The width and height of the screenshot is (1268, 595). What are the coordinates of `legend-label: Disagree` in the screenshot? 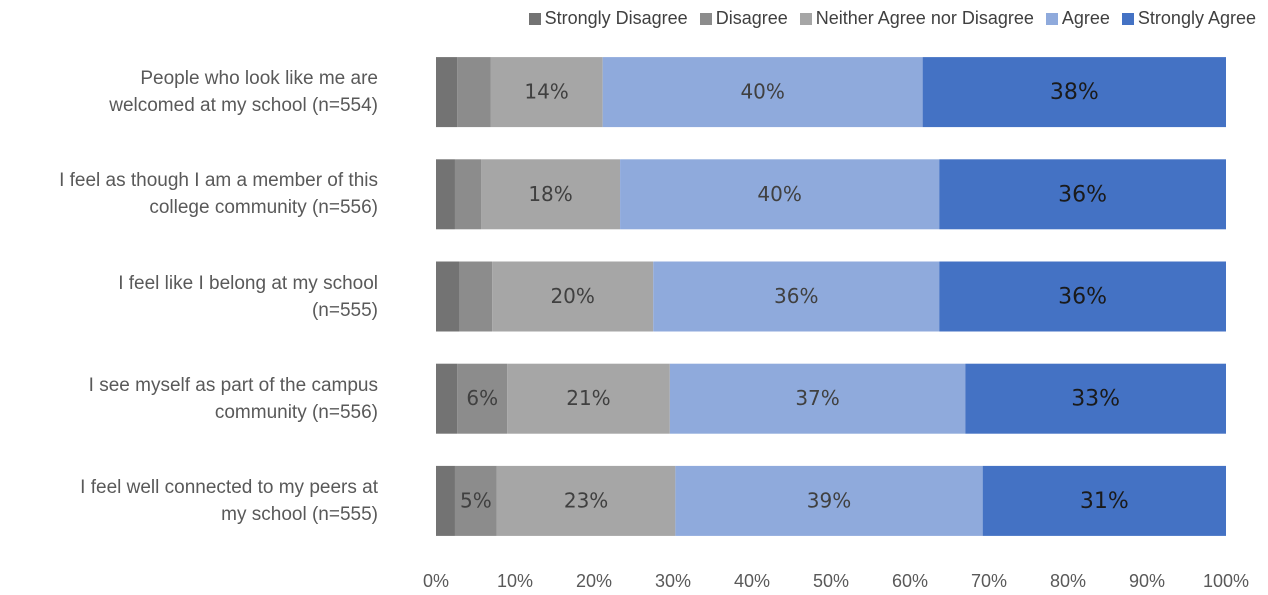 It's located at (751, 18).